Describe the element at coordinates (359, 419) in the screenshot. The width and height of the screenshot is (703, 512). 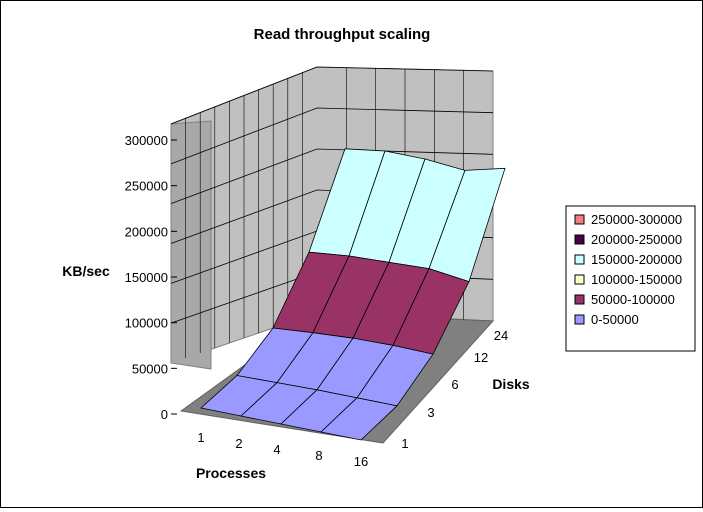
I see `surface-cell` at that location.